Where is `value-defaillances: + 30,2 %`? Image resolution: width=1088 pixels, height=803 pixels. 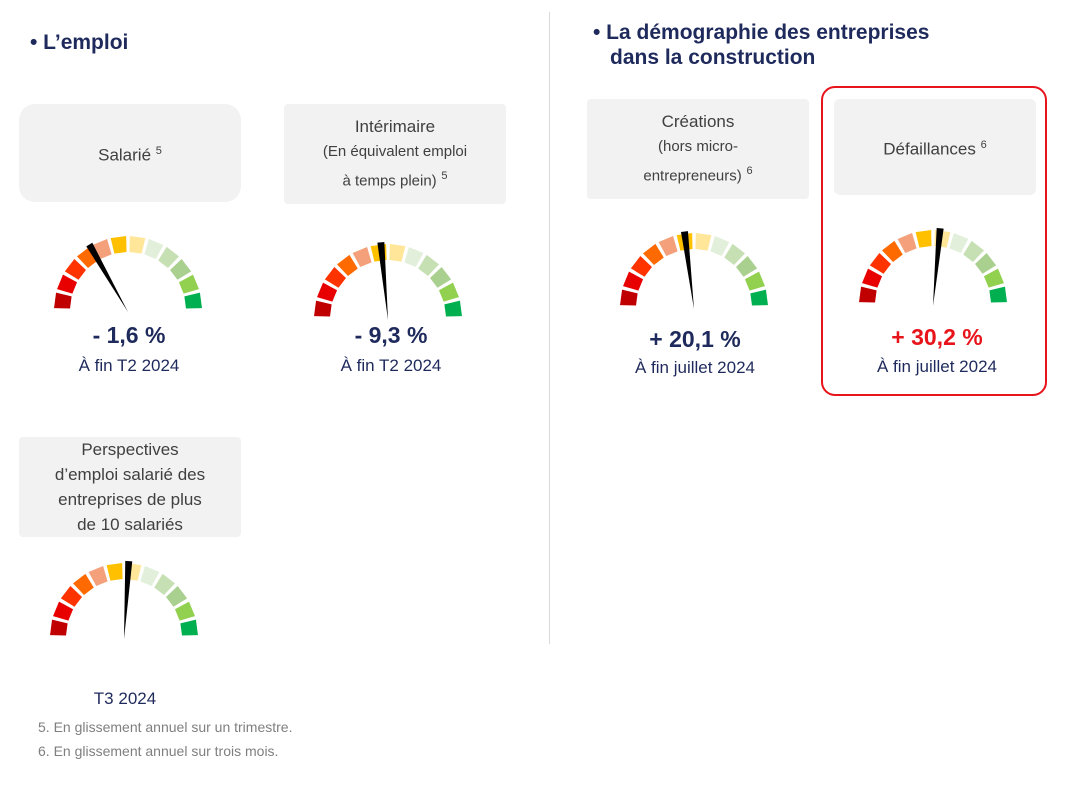
value-defaillances: + 30,2 % is located at coordinates (937, 337).